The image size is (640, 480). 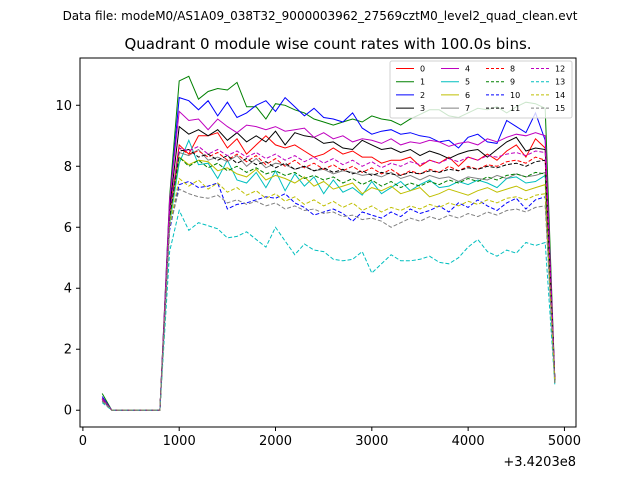 I want to click on x-offset-label: +3.4203e8, so click(x=539, y=462).